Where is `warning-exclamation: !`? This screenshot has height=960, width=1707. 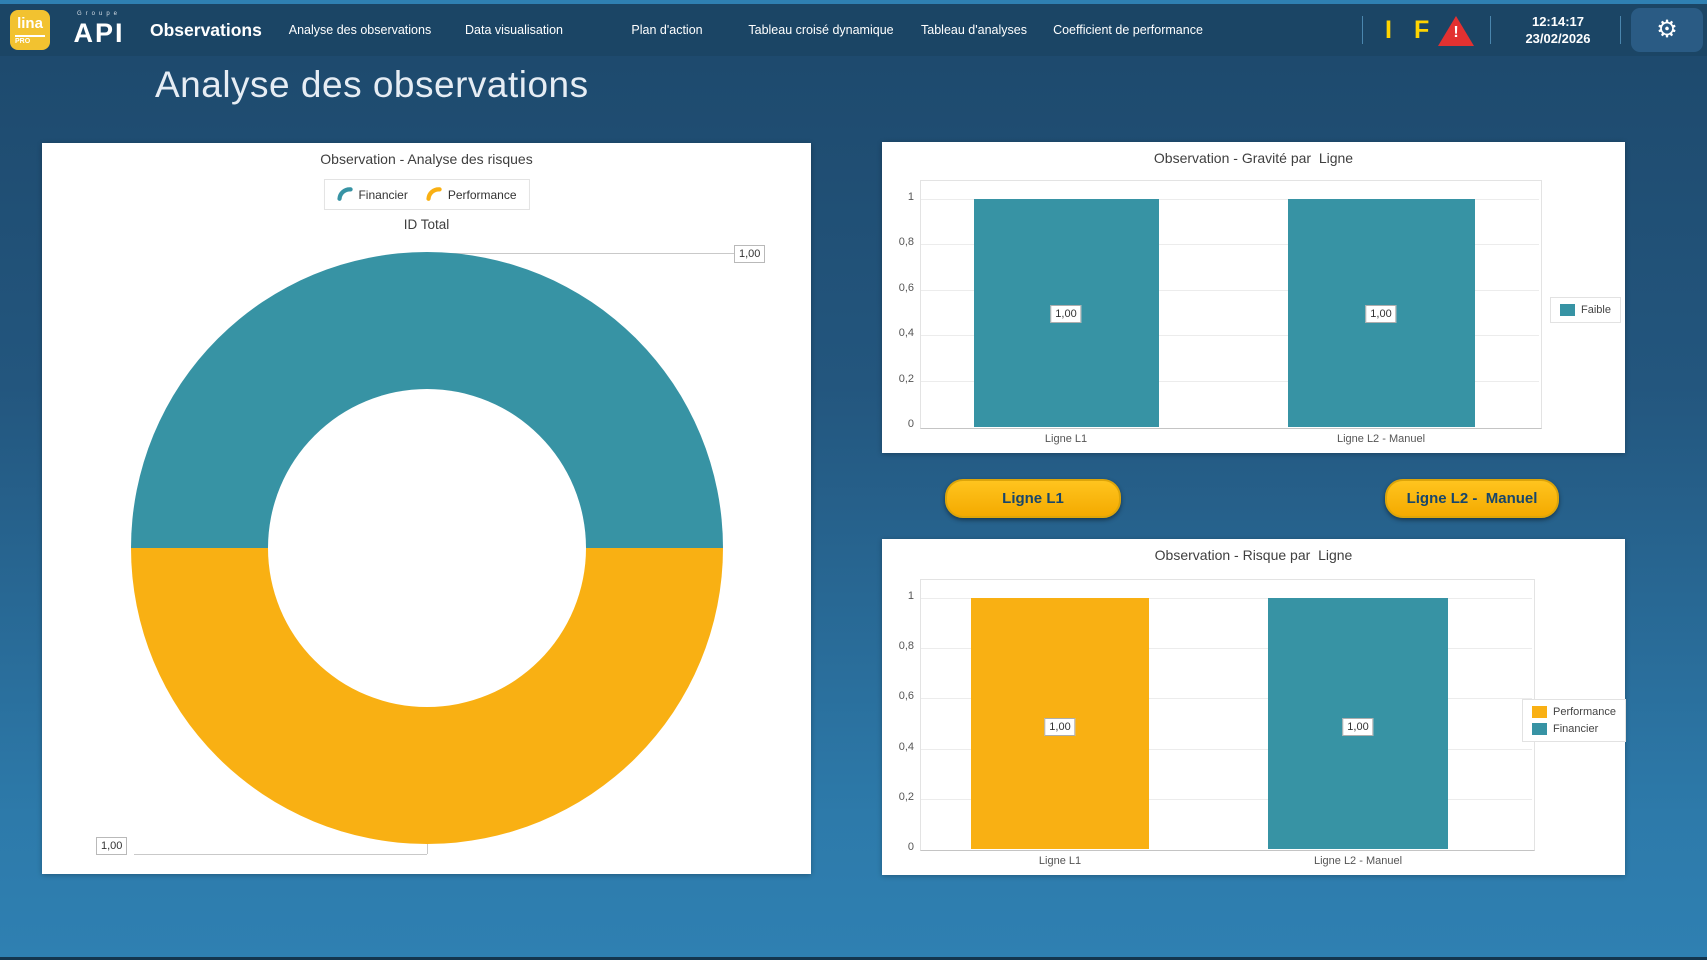 warning-exclamation: ! is located at coordinates (1456, 32).